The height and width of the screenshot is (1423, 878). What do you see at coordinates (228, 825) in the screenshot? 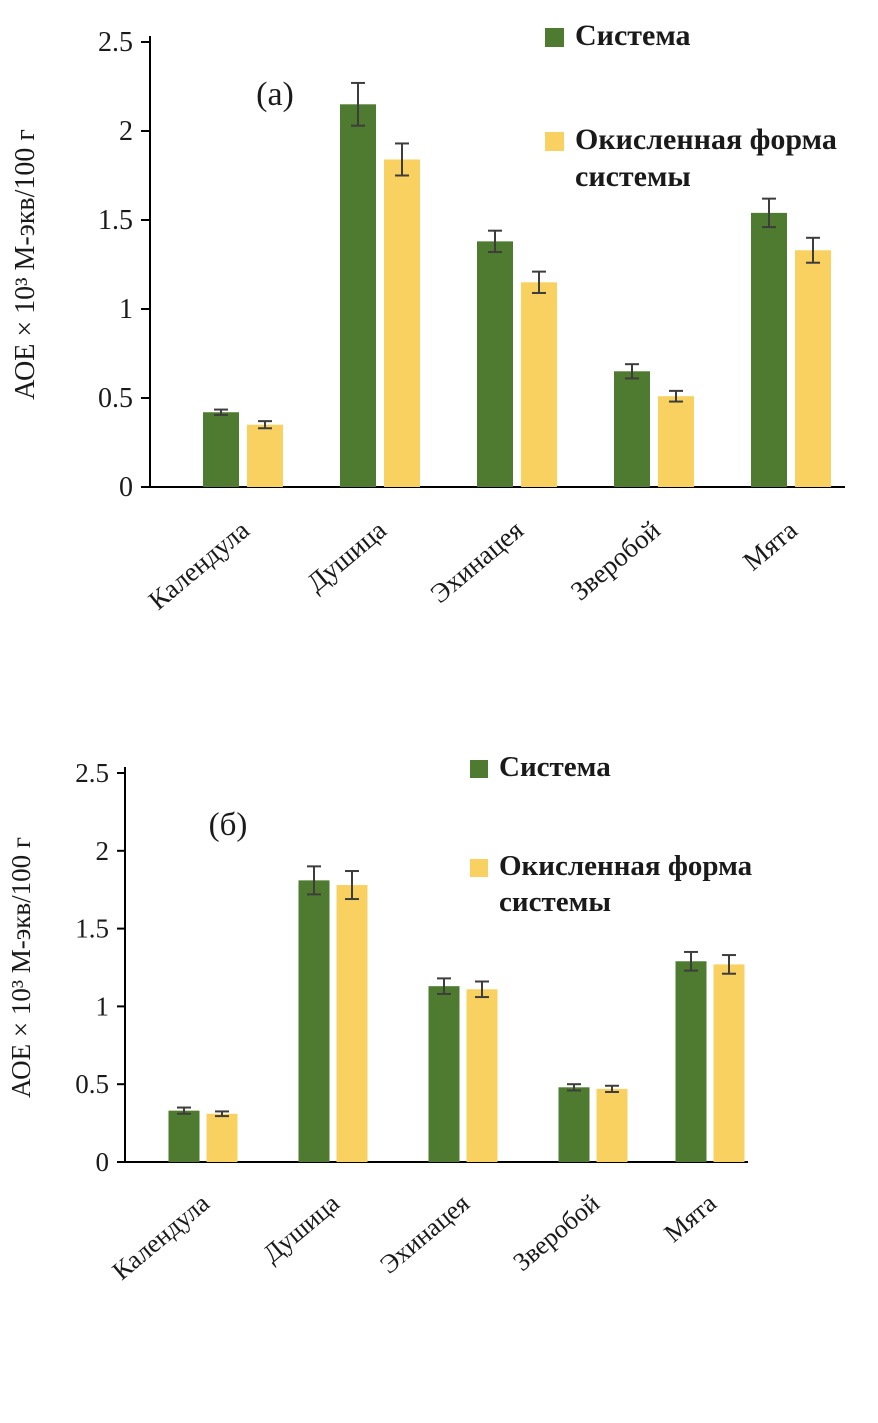
I see `panel-label: (б)` at bounding box center [228, 825].